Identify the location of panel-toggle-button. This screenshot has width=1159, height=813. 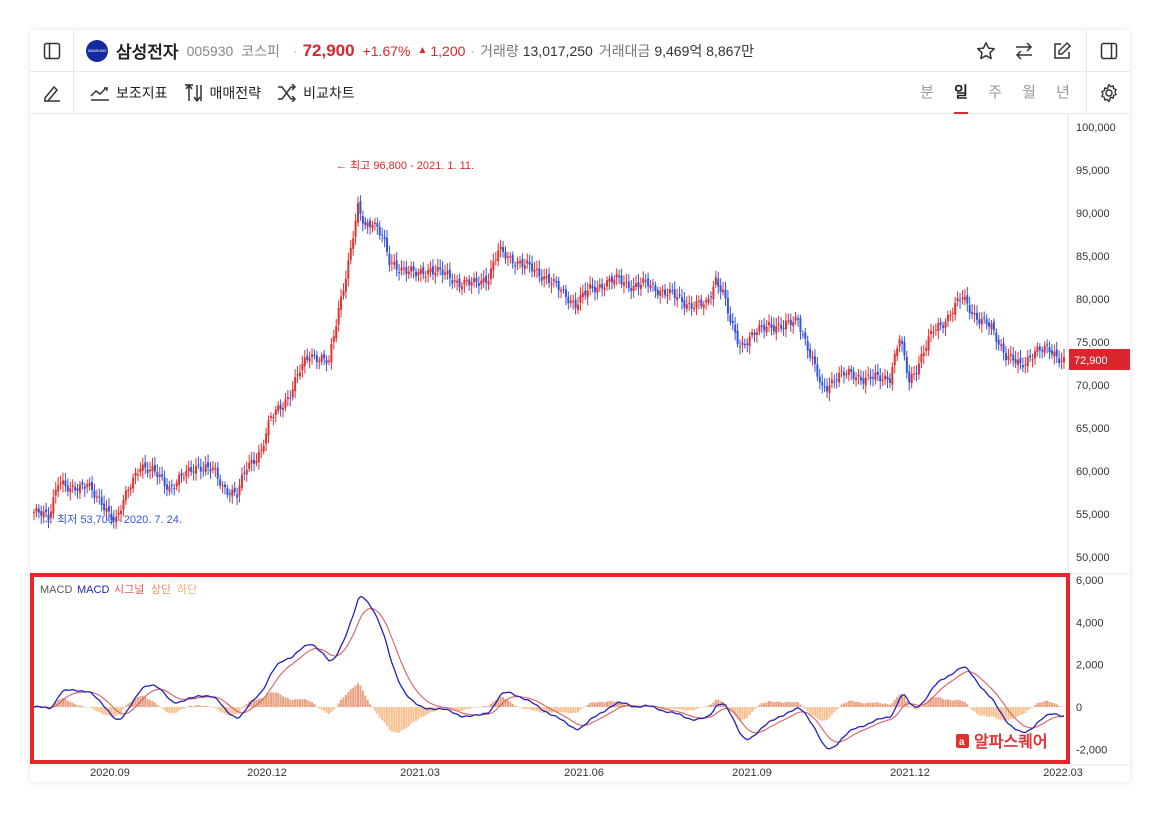
(1108, 50).